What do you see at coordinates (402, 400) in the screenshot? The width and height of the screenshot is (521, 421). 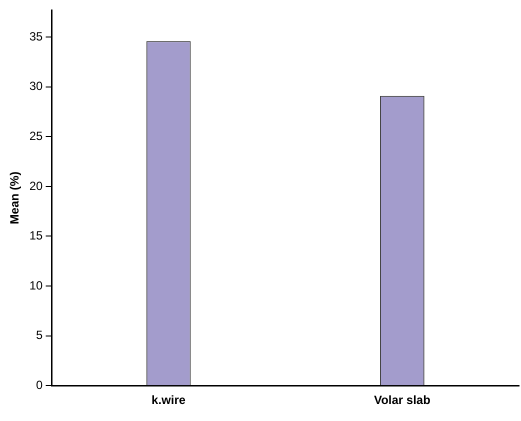 I see `x-tick-label: Volar slab` at bounding box center [402, 400].